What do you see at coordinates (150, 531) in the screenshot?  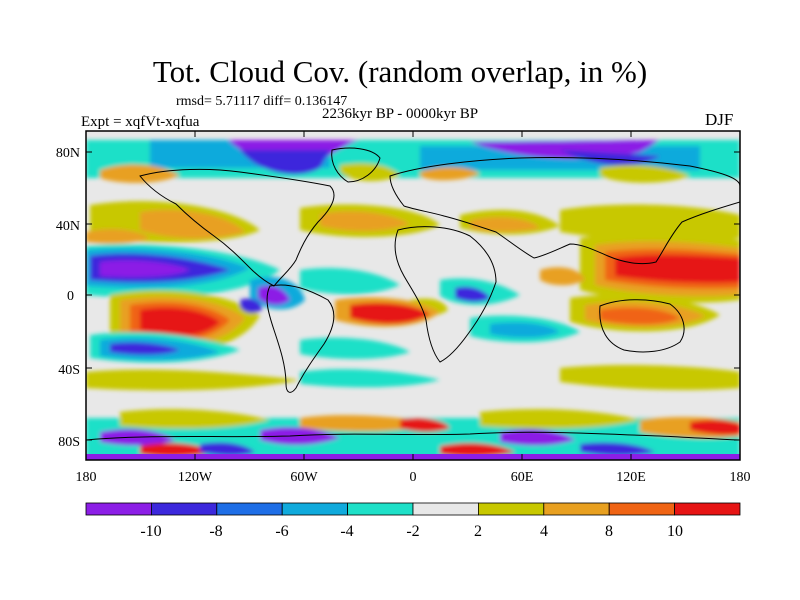 I see `colorbar-label: -10` at bounding box center [150, 531].